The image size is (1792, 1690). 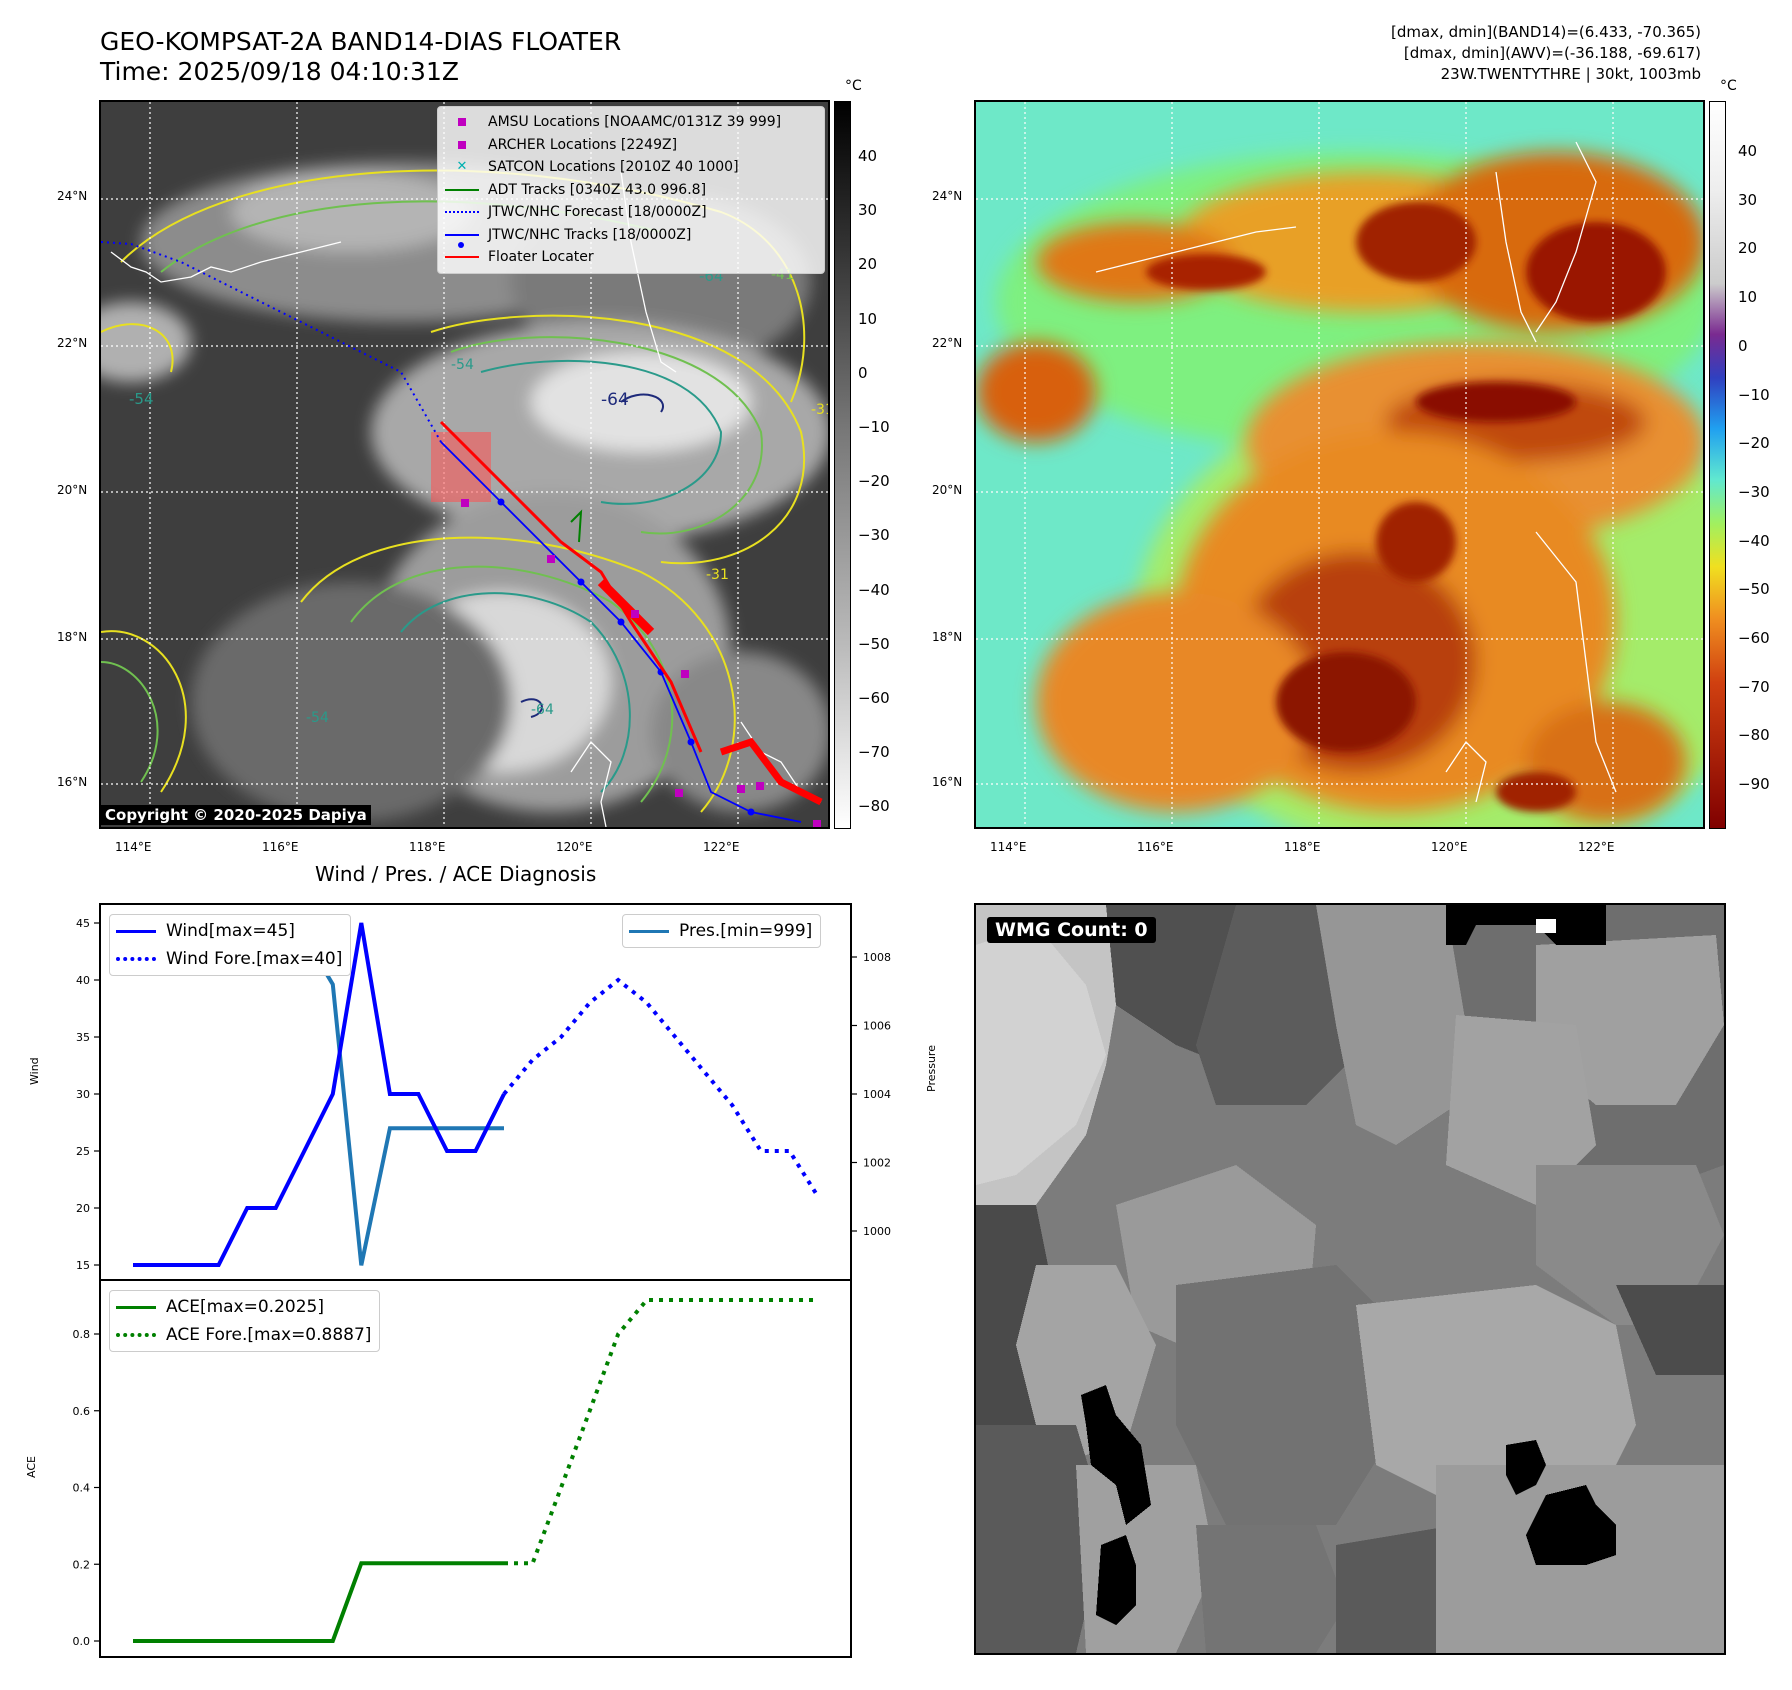 What do you see at coordinates (82, 1411) in the screenshot?
I see `ace-tick-label: 0.6` at bounding box center [82, 1411].